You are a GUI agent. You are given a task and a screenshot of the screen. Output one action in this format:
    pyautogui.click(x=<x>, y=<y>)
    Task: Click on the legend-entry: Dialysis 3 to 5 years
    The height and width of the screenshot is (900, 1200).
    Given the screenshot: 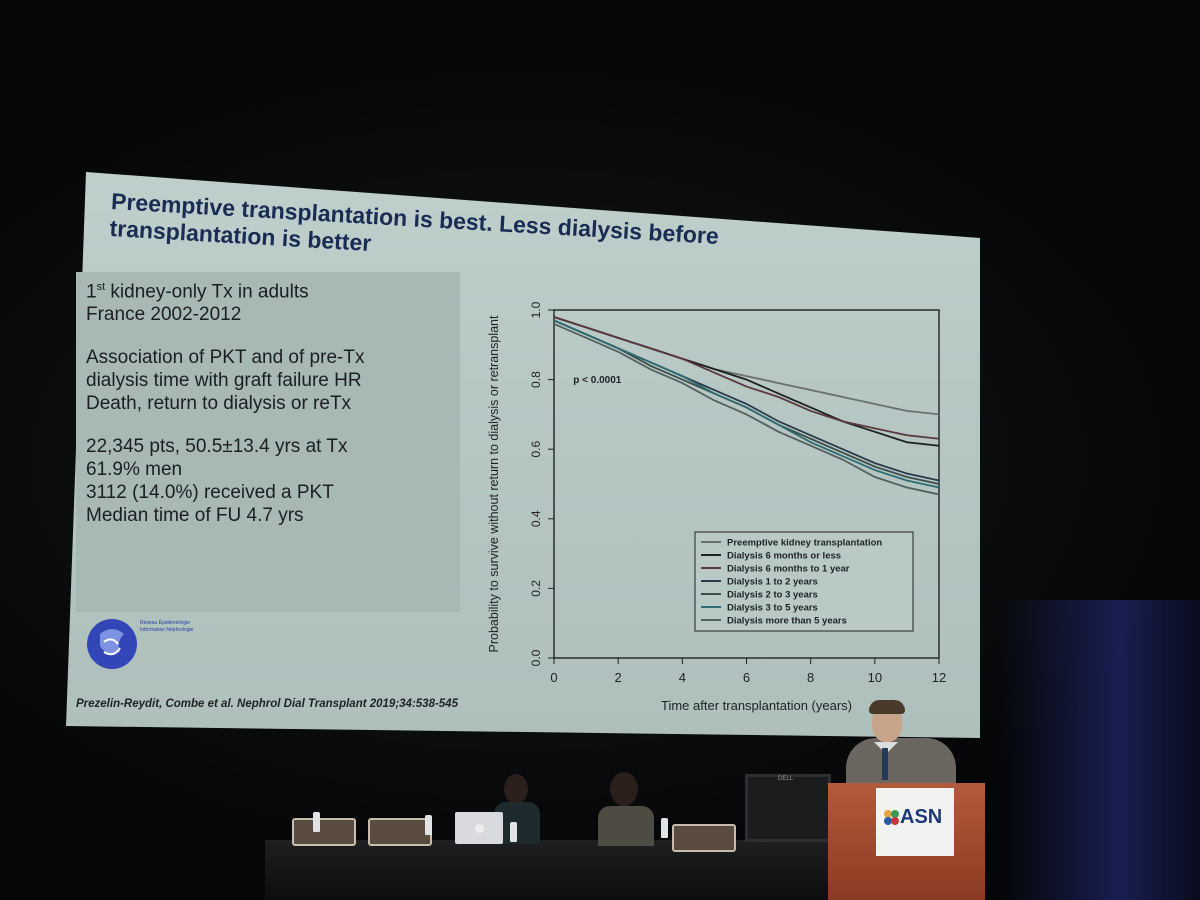 What is the action you would take?
    pyautogui.click(x=772, y=608)
    